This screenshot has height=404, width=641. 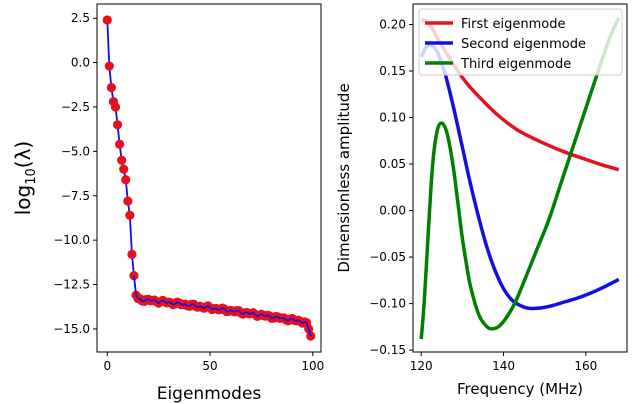 I want to click on left-x-tick-label: 100, so click(x=312, y=366).